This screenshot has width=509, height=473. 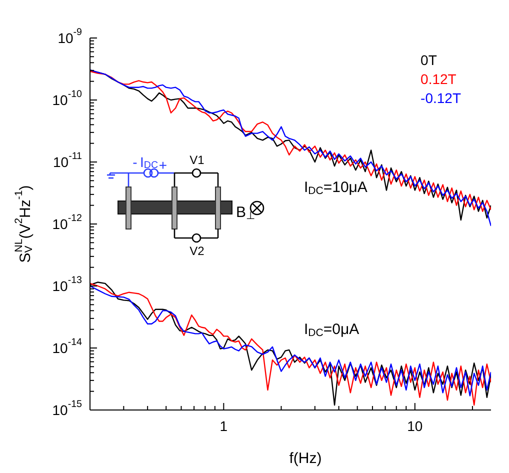 What do you see at coordinates (224, 426) in the screenshot?
I see `x-tick-label: 1` at bounding box center [224, 426].